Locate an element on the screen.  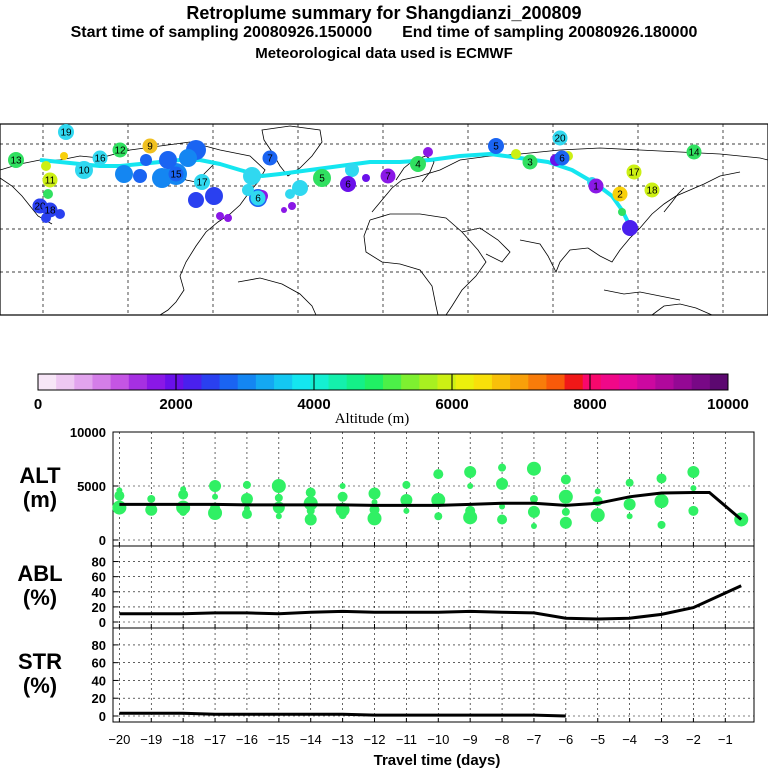
str-line is located at coordinates (342, 714).